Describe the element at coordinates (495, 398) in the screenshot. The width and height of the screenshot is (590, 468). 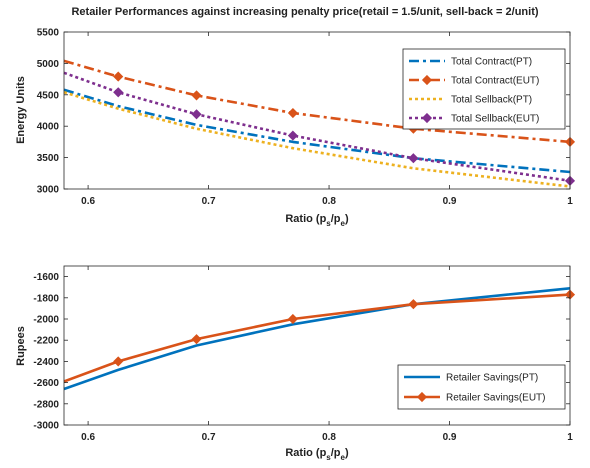
I see `rupees-legend-label: Retailer Savings(EUT)` at that location.